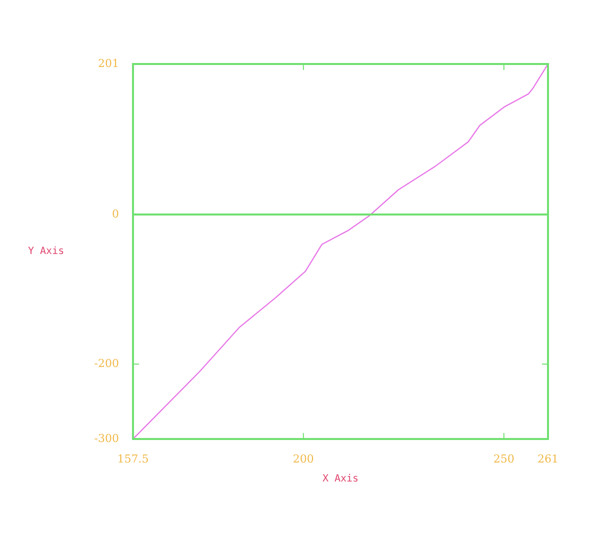 This screenshot has height=554, width=605. What do you see at coordinates (340, 479) in the screenshot?
I see `x-axis-title: X Axis` at bounding box center [340, 479].